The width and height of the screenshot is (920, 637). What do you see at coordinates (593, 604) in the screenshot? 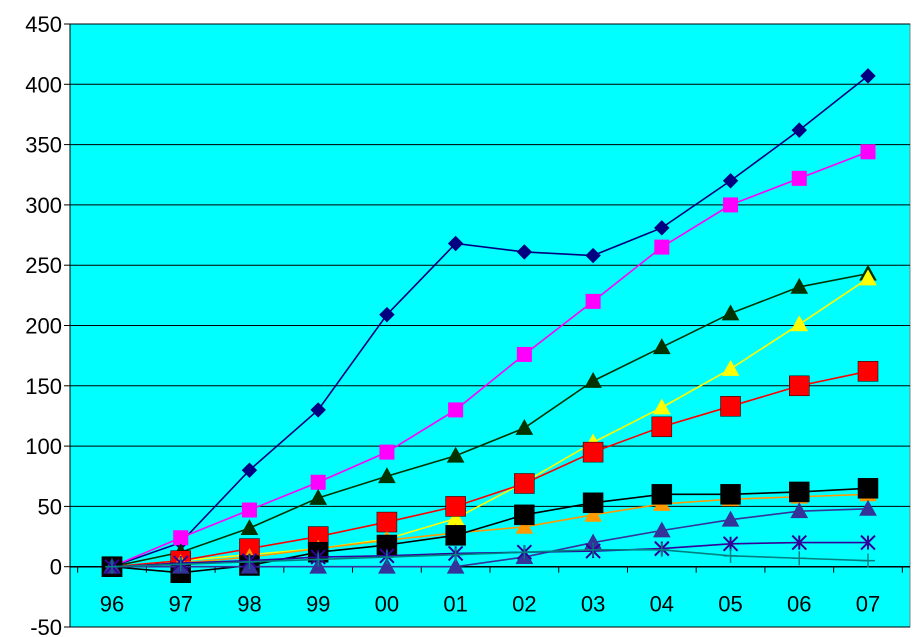
I see `x-tick-label: 03` at bounding box center [593, 604].